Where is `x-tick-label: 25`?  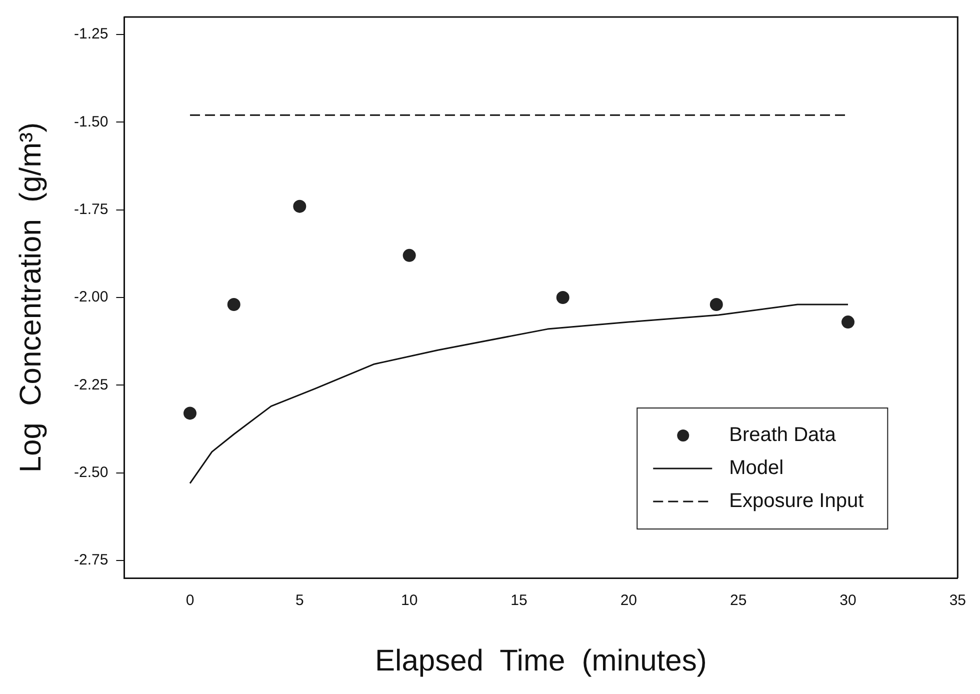 x-tick-label: 25 is located at coordinates (738, 601).